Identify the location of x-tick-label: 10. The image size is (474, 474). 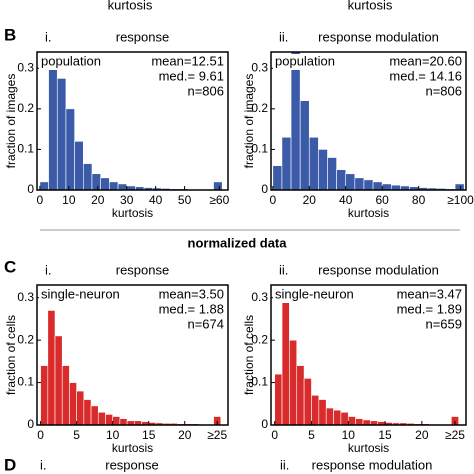
(349, 435).